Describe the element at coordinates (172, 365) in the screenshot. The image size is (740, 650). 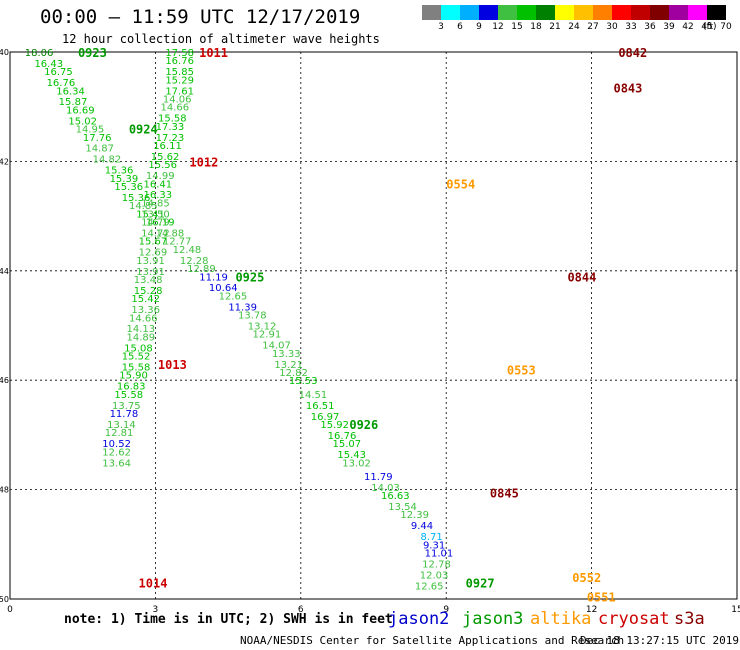
I see `pass-time-label: 1013` at that location.